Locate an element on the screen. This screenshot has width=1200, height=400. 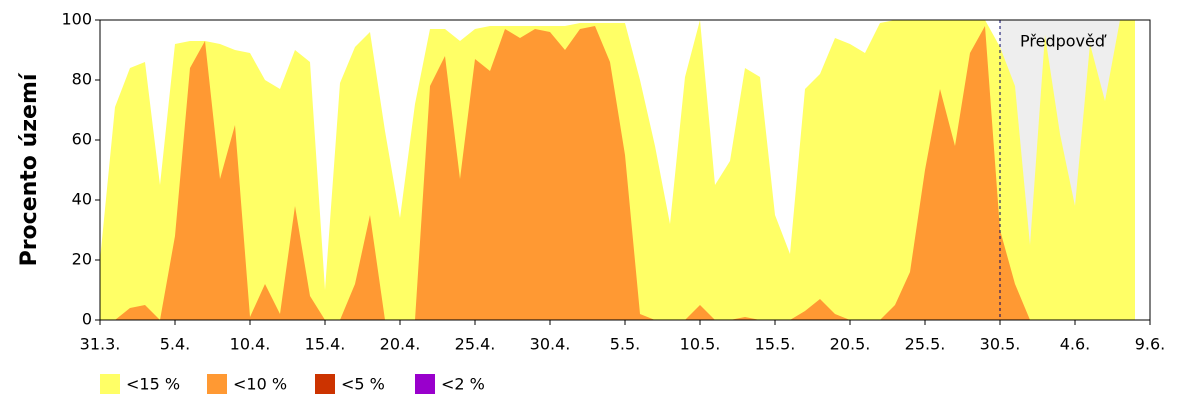
x-tick-label: 25.4. is located at coordinates (475, 344).